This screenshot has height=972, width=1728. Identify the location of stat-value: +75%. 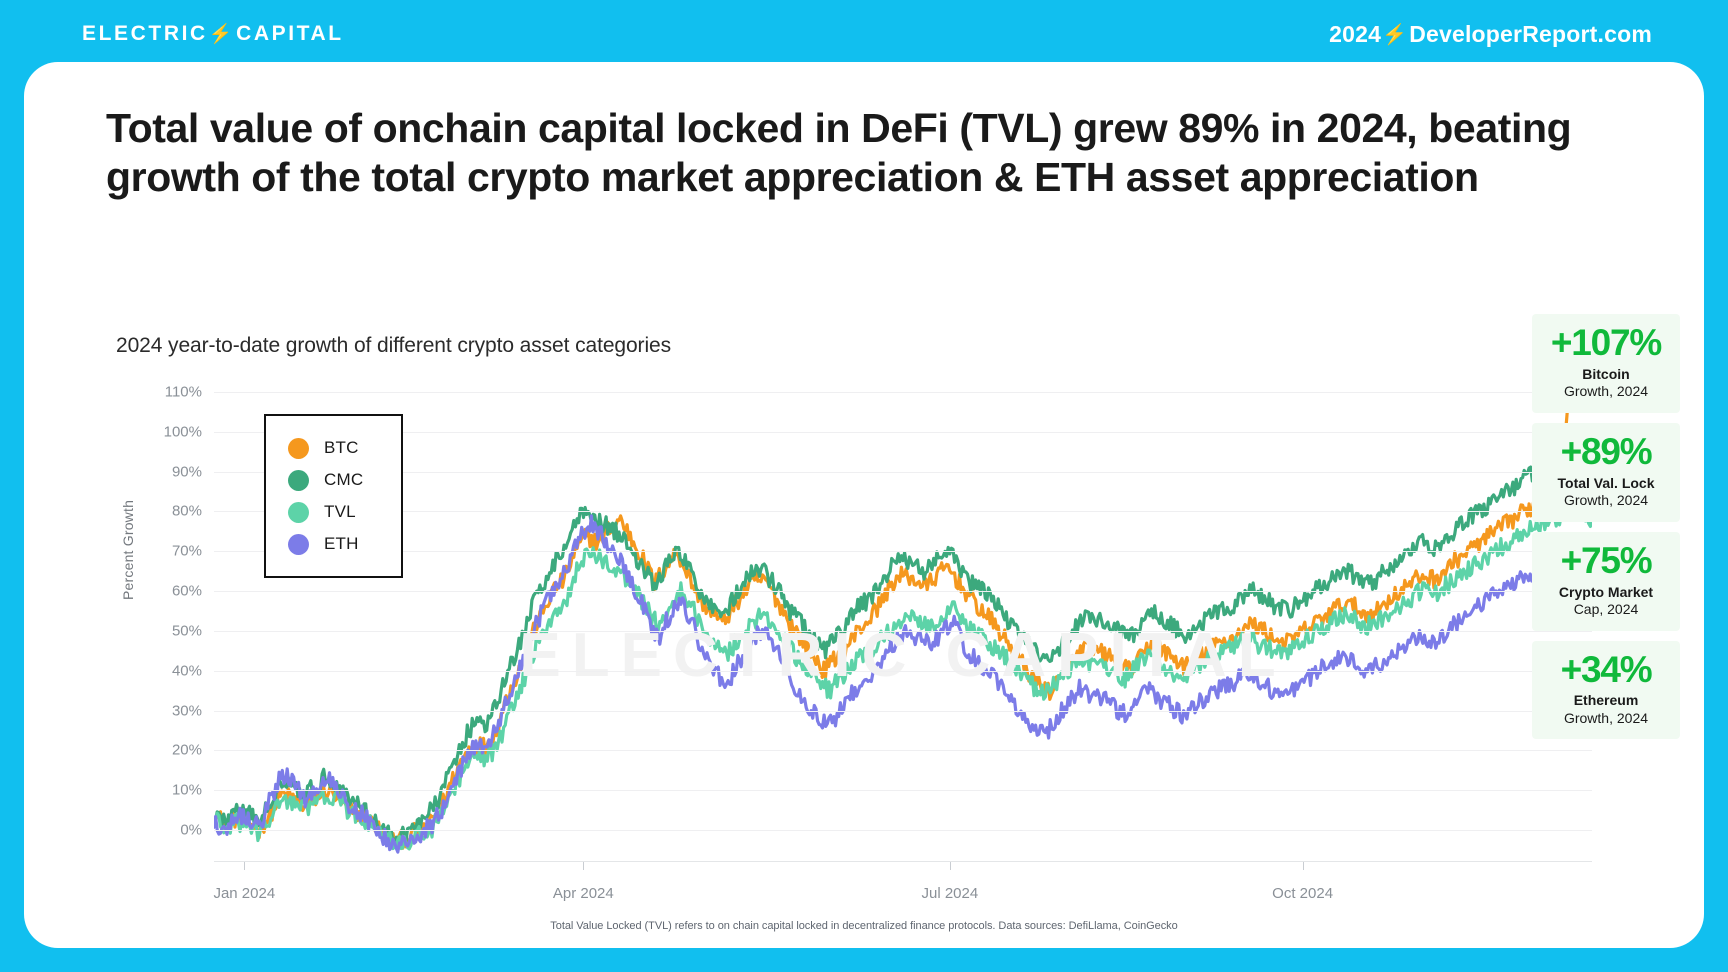
(1606, 560).